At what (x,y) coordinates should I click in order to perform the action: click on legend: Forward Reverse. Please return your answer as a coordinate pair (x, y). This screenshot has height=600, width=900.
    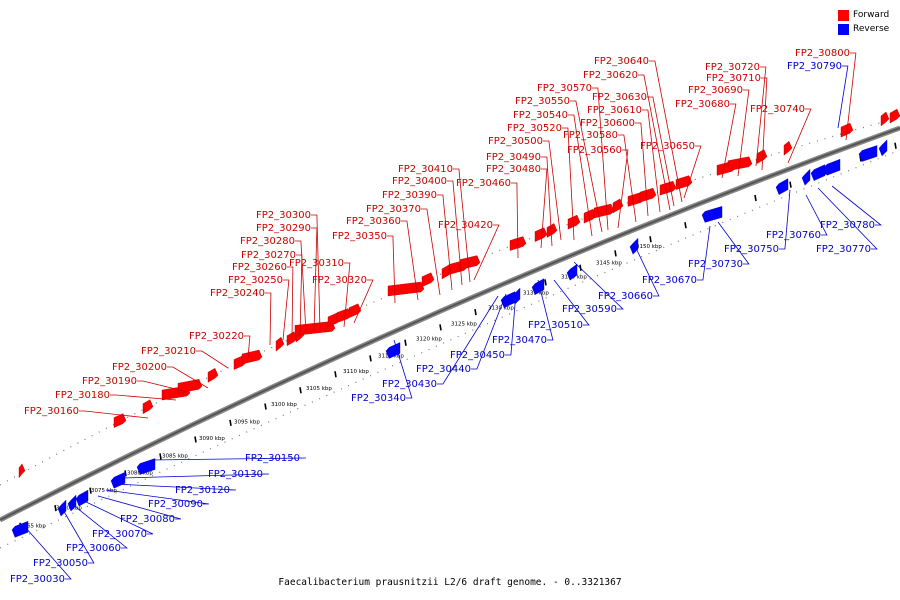
    Looking at the image, I should click on (863, 22).